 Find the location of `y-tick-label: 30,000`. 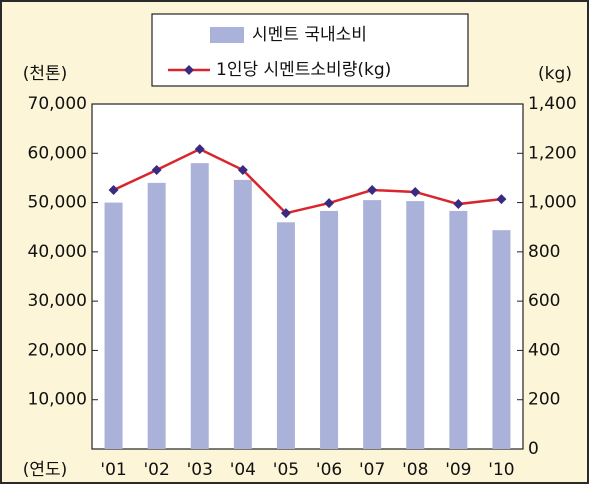

y-tick-label: 30,000 is located at coordinates (57, 301).